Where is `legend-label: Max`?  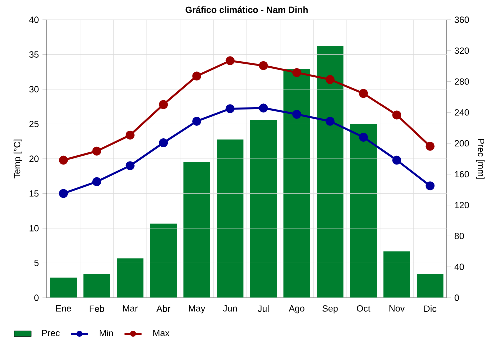
legend-label: Max is located at coordinates (162, 333).